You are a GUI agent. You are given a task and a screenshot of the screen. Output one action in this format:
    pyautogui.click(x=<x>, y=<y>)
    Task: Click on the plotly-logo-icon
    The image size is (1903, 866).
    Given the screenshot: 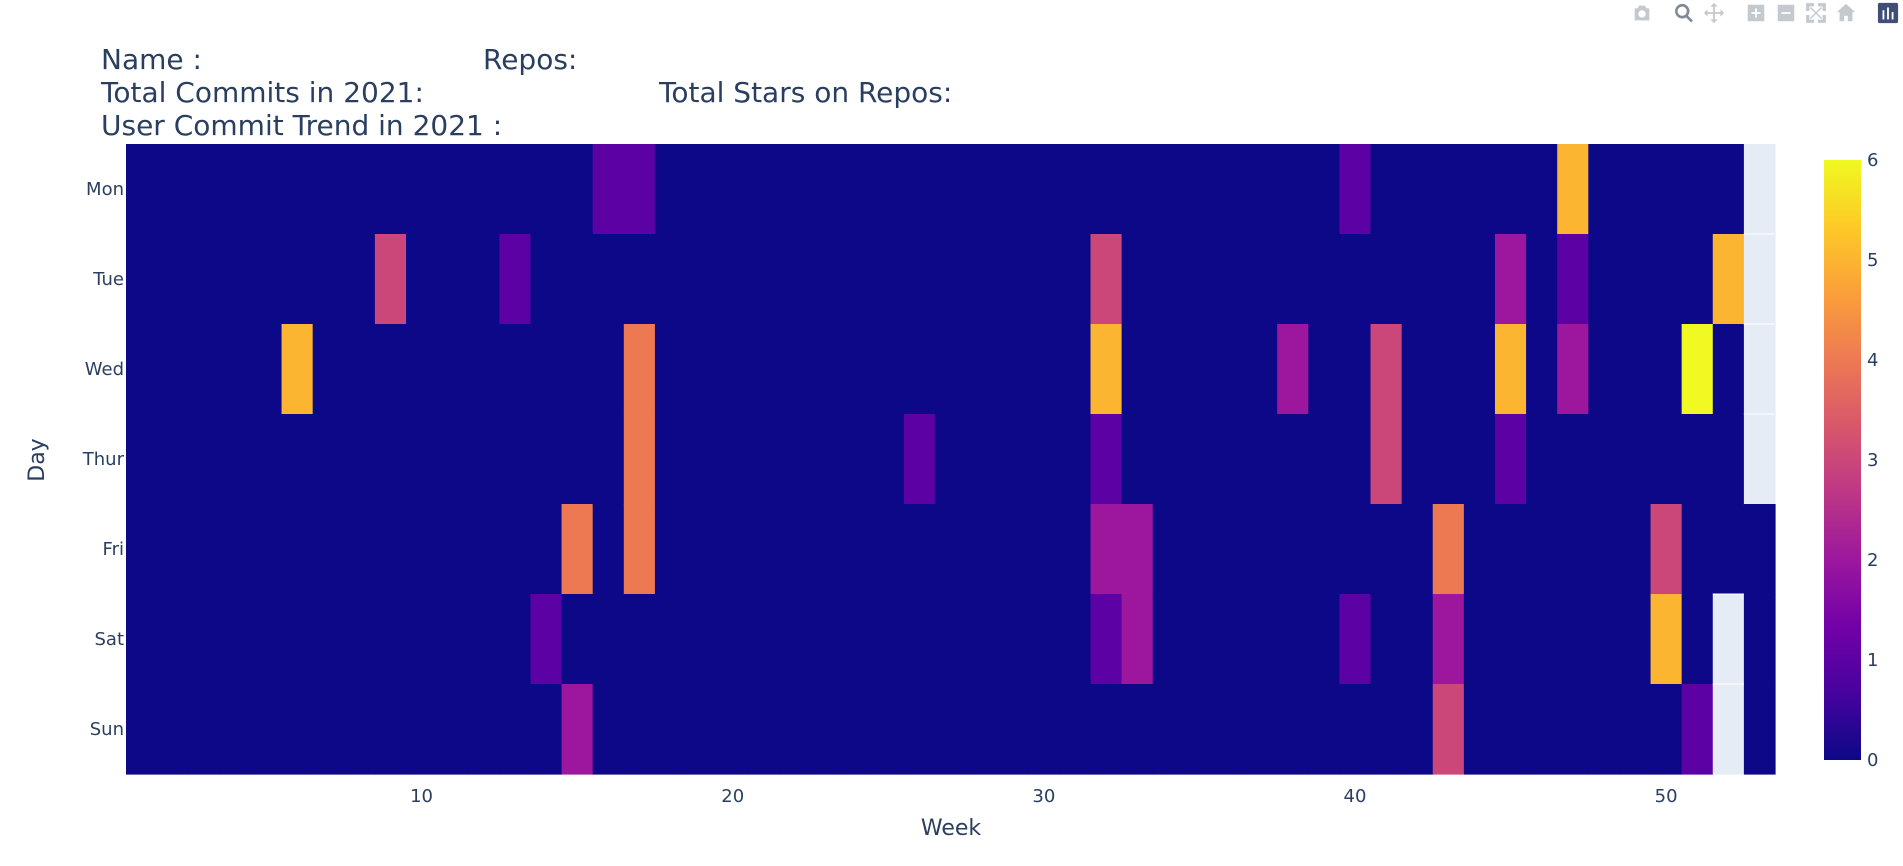 What is the action you would take?
    pyautogui.click(x=1888, y=13)
    